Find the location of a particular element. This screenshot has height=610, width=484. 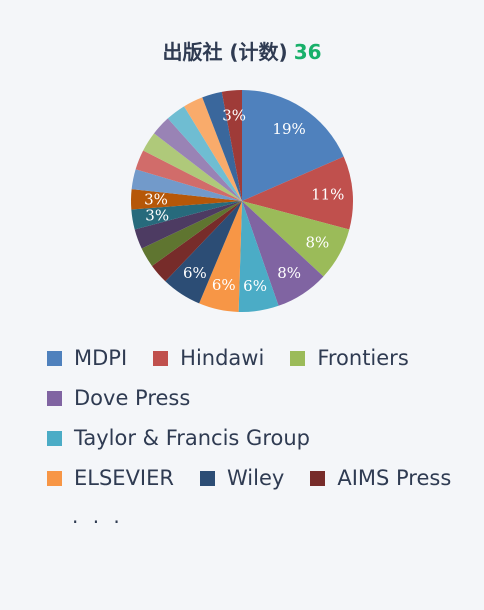

legend-item: Taylor & Francis Group is located at coordinates (178, 438).